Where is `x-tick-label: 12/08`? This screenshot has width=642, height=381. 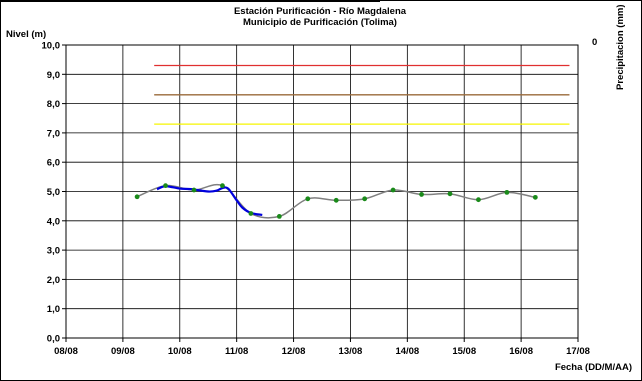 x-tick-label: 12/08 is located at coordinates (294, 351).